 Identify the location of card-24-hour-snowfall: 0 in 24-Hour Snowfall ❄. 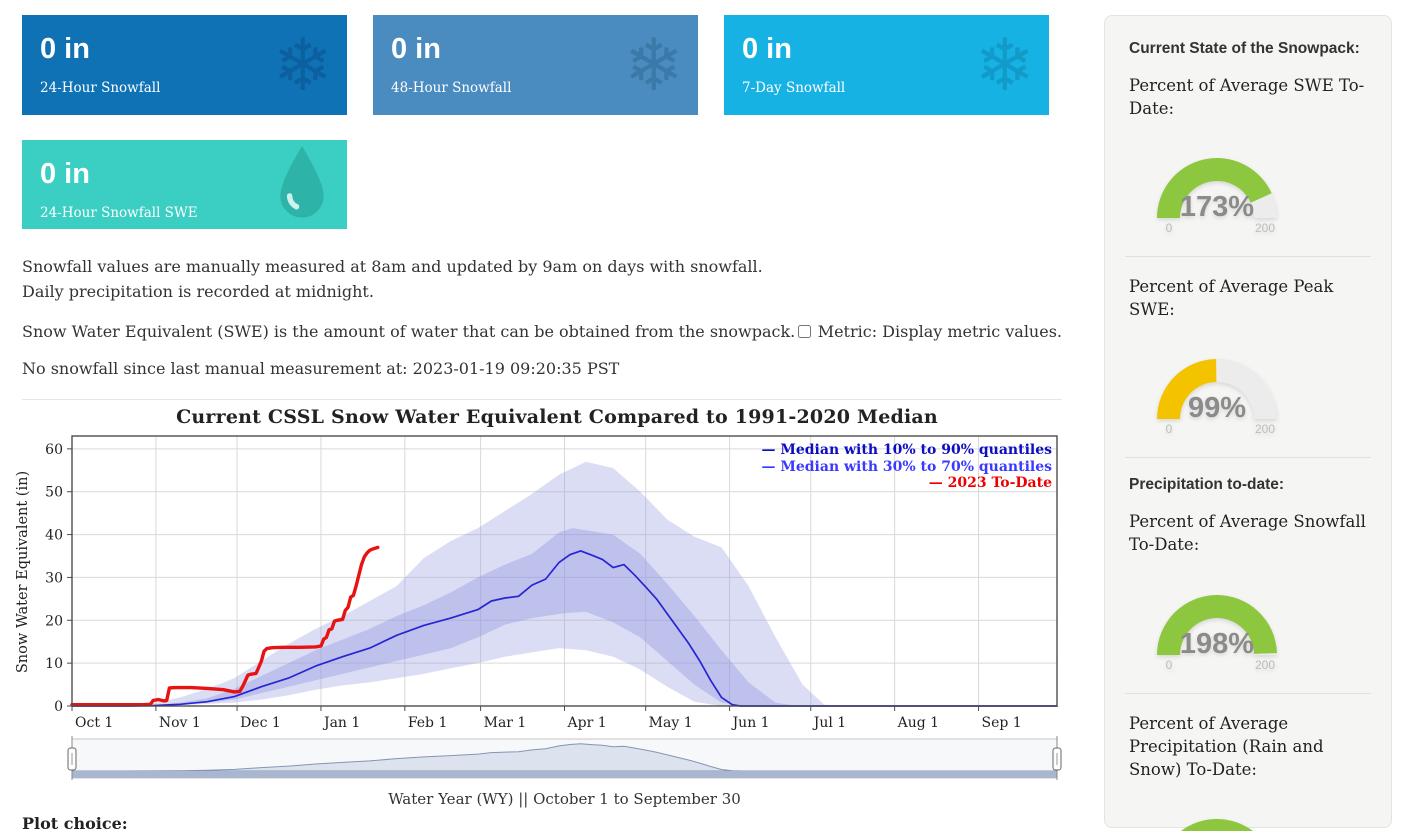
(184, 65).